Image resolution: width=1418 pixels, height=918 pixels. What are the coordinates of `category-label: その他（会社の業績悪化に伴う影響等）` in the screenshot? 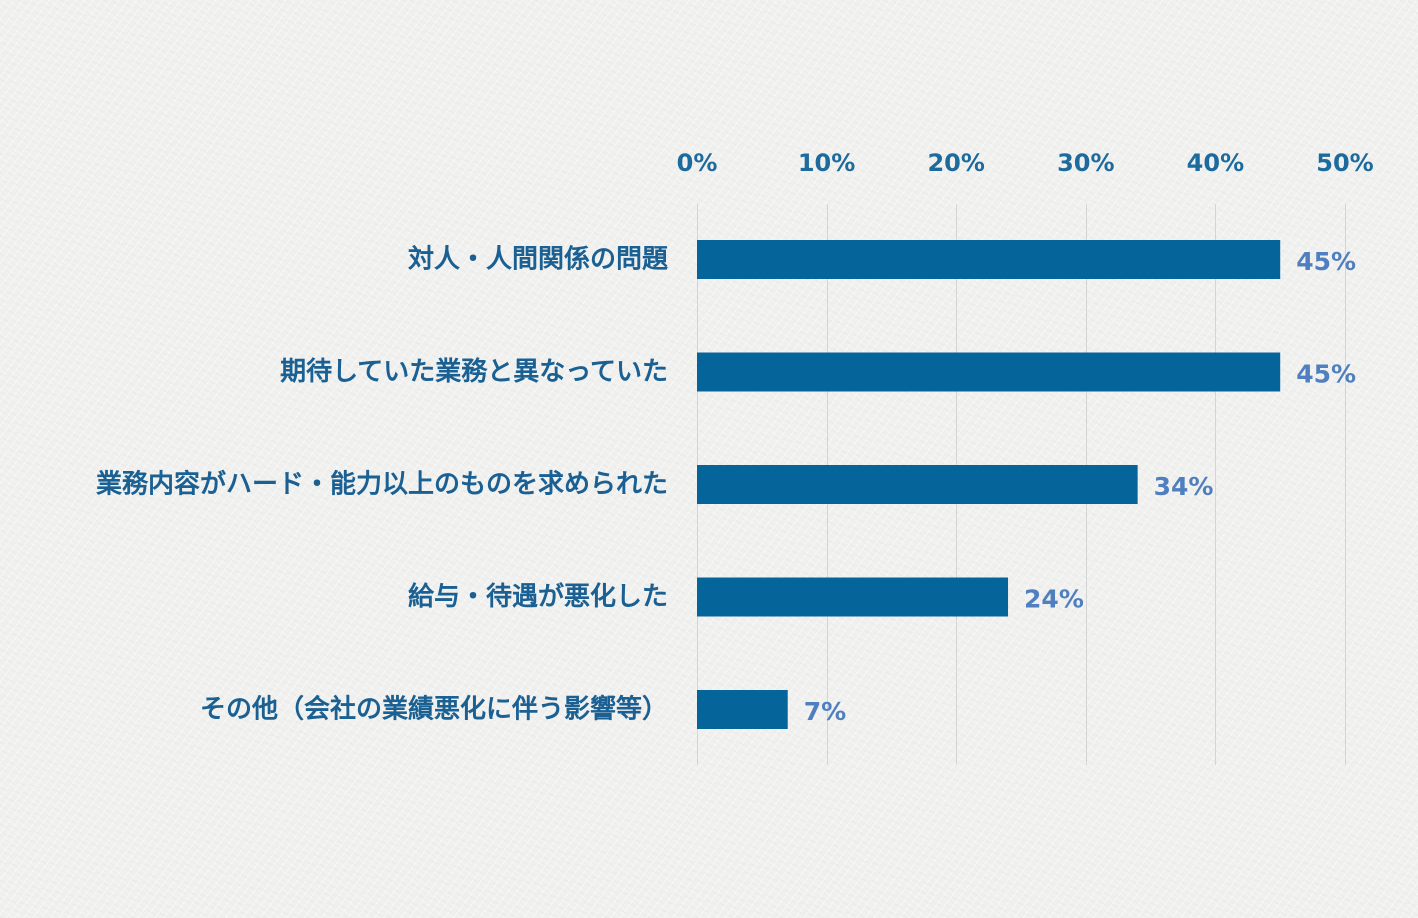 It's located at (434, 709).